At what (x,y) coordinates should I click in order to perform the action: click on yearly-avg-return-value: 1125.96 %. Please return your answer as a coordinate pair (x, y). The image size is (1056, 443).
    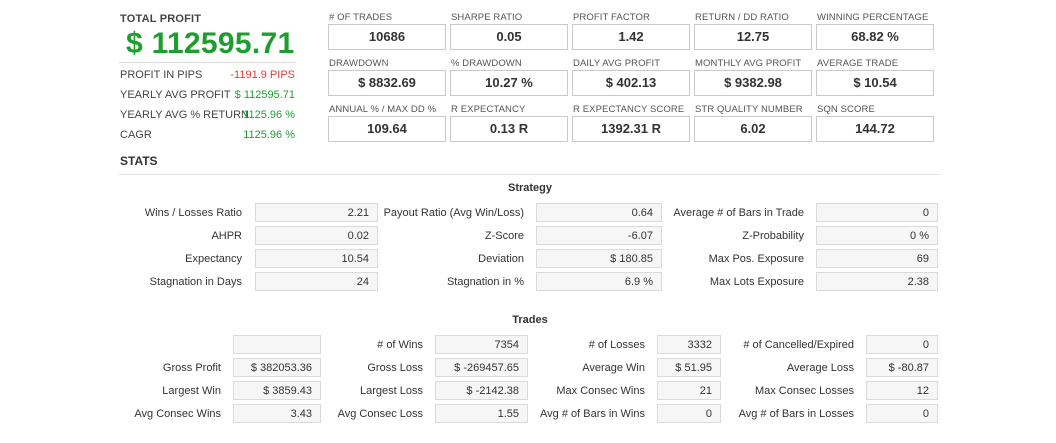
    Looking at the image, I should click on (269, 115).